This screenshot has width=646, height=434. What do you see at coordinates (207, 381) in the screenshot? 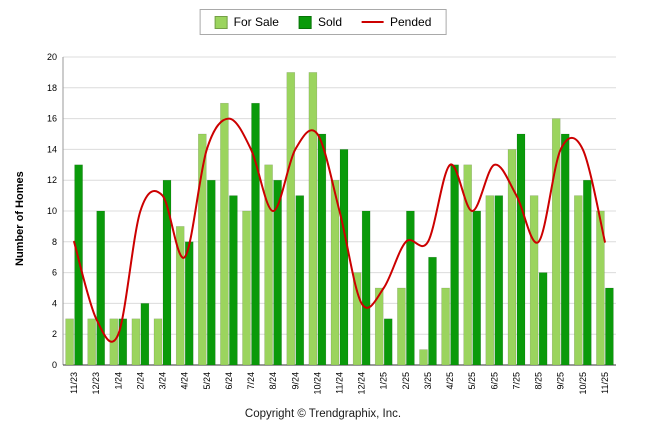
I see `x-tick-label: 5/24` at bounding box center [207, 381].